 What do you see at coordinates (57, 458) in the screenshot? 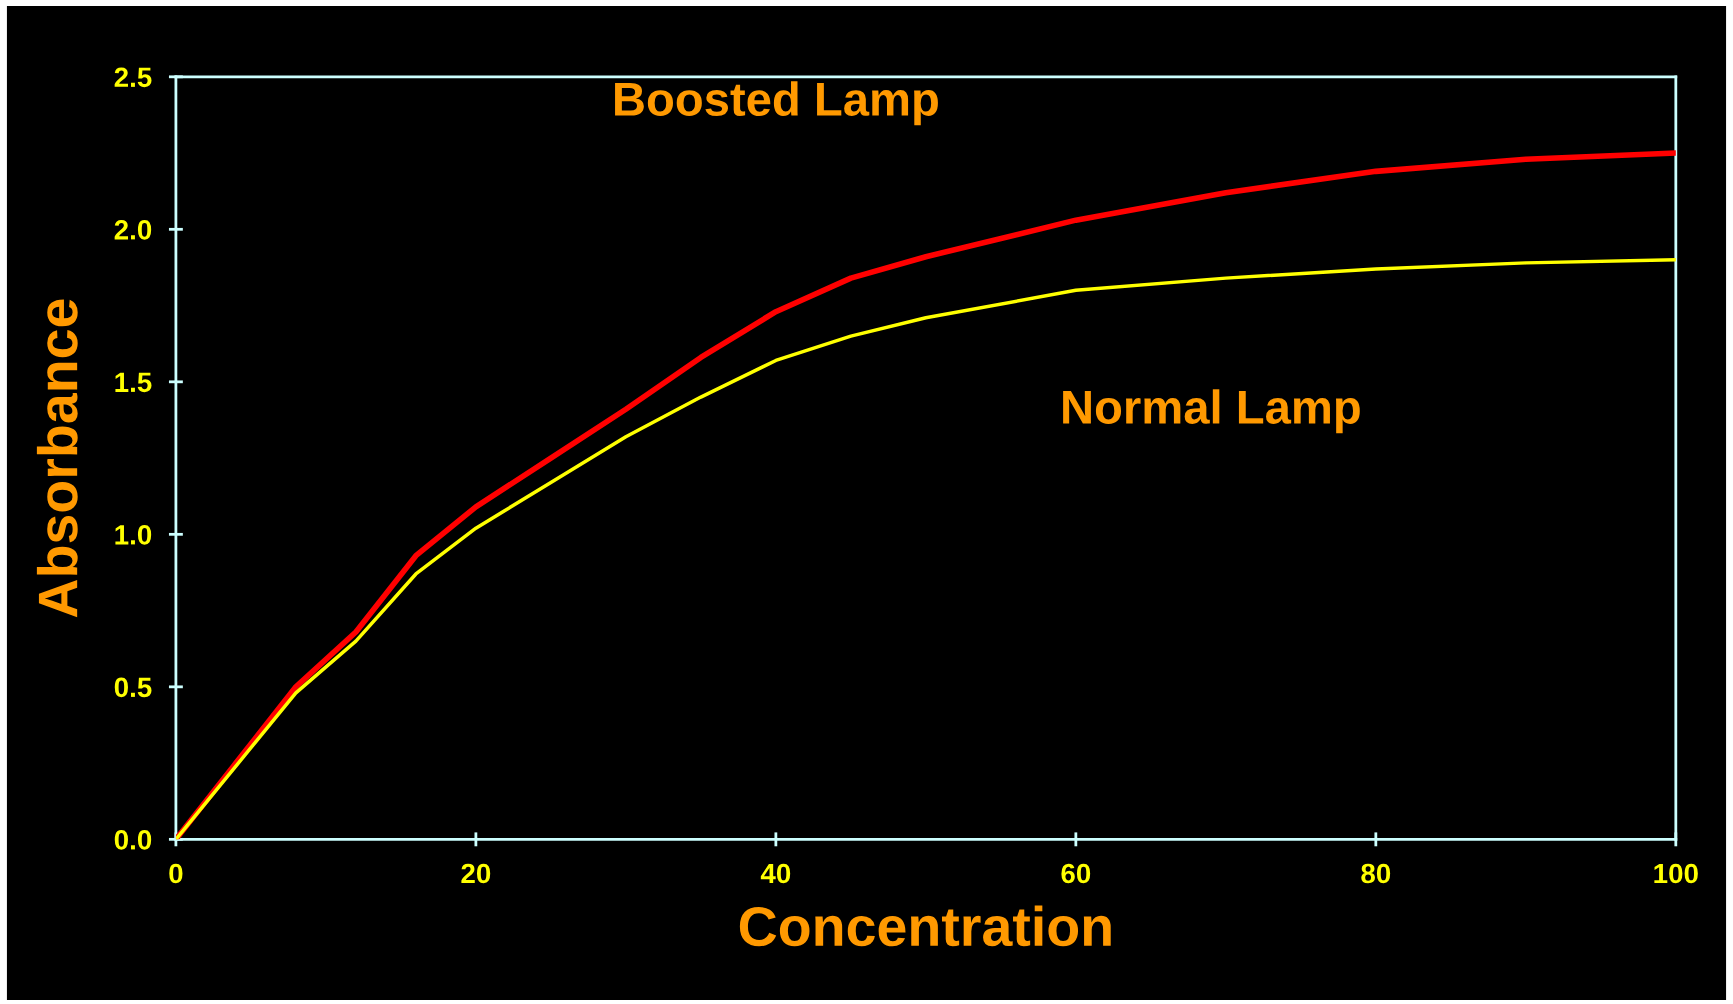
I see `y-axis-title: Absorbance` at bounding box center [57, 458].